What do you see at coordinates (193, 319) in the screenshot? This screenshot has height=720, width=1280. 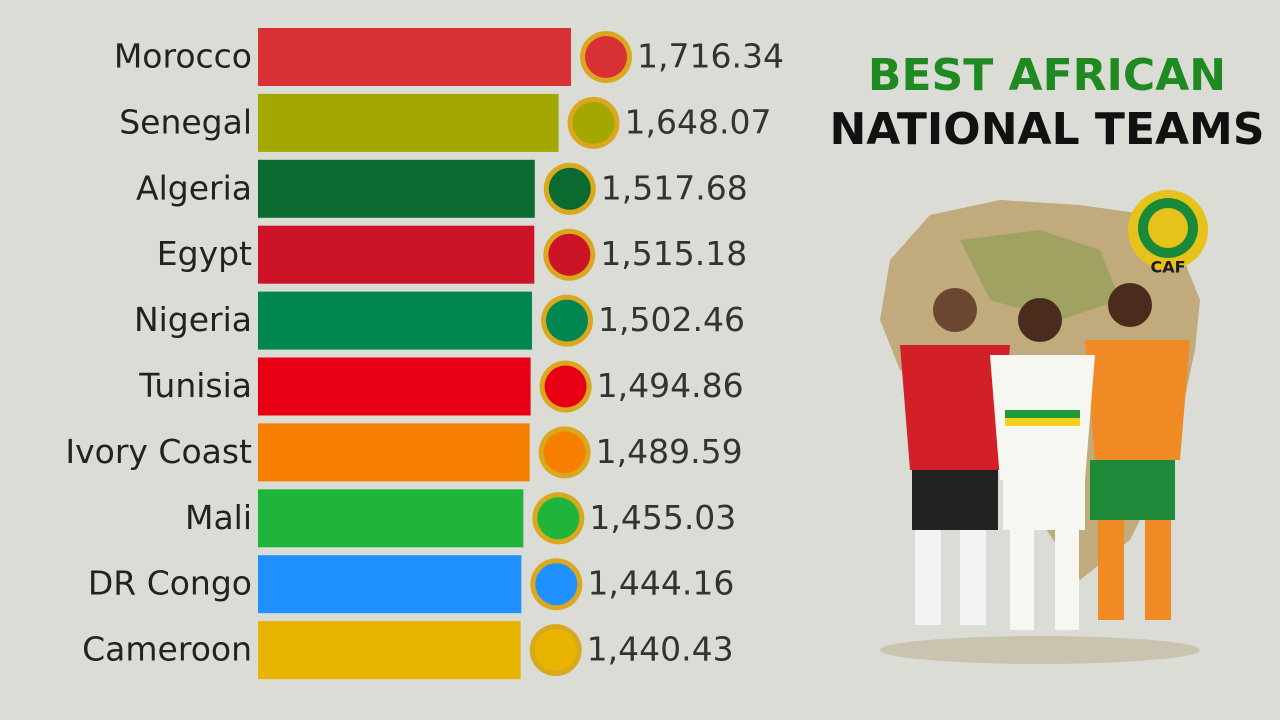 I see `category-label: Nigeria` at bounding box center [193, 319].